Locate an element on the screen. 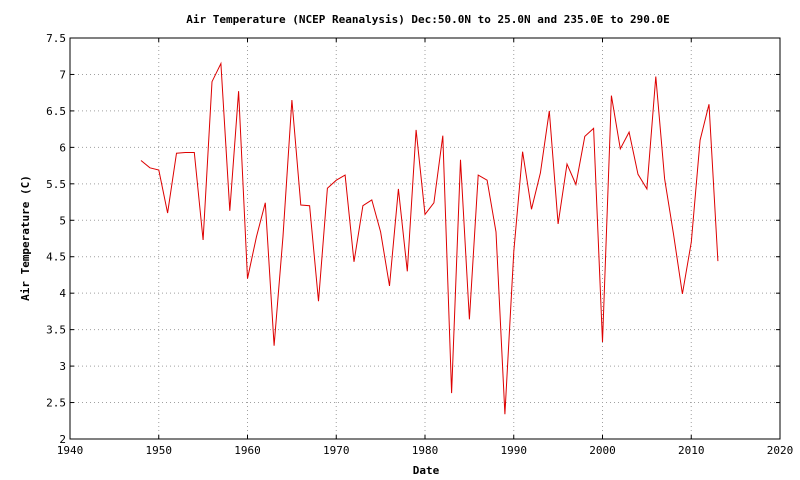 The width and height of the screenshot is (800, 480). x-tick-label: 1980 is located at coordinates (425, 450).